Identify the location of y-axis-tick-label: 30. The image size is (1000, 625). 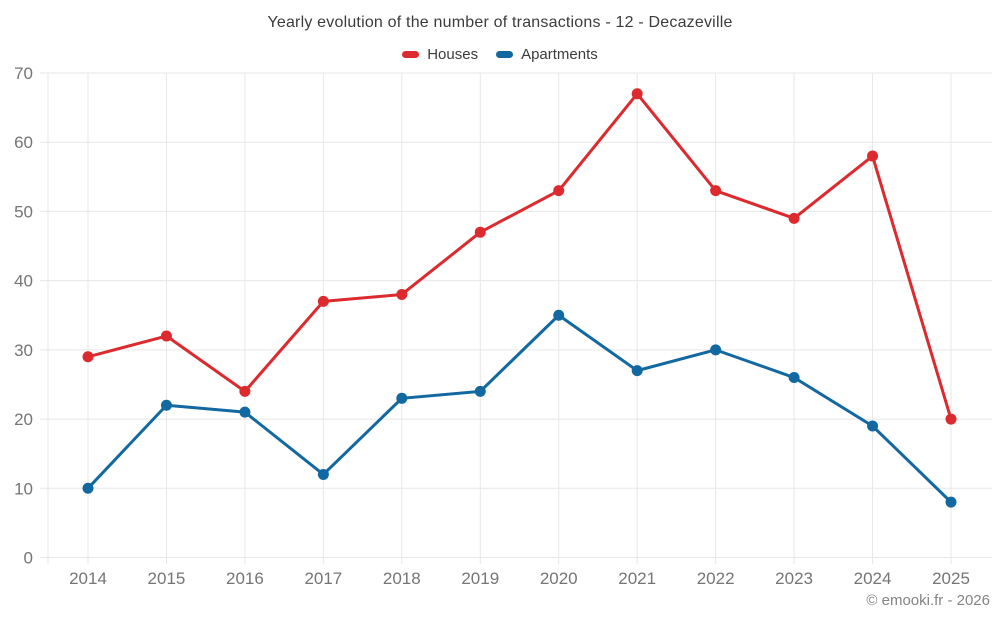
(23, 350).